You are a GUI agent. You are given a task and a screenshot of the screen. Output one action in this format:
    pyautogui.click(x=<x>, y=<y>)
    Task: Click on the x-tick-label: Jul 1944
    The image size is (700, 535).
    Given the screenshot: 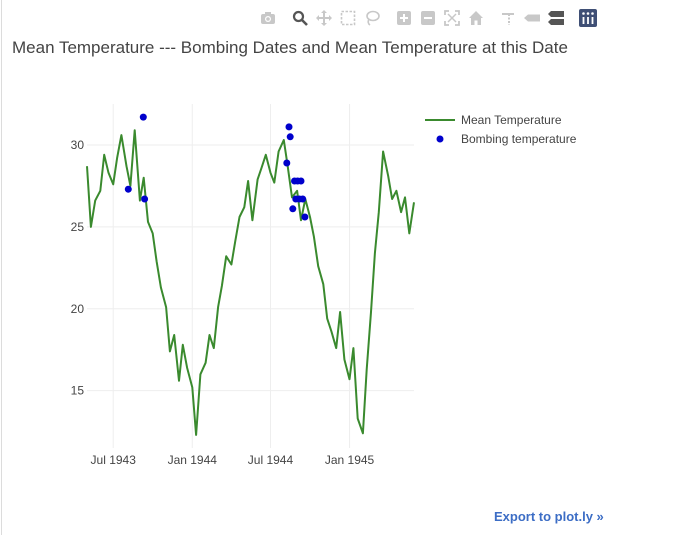 What is the action you would take?
    pyautogui.click(x=271, y=460)
    